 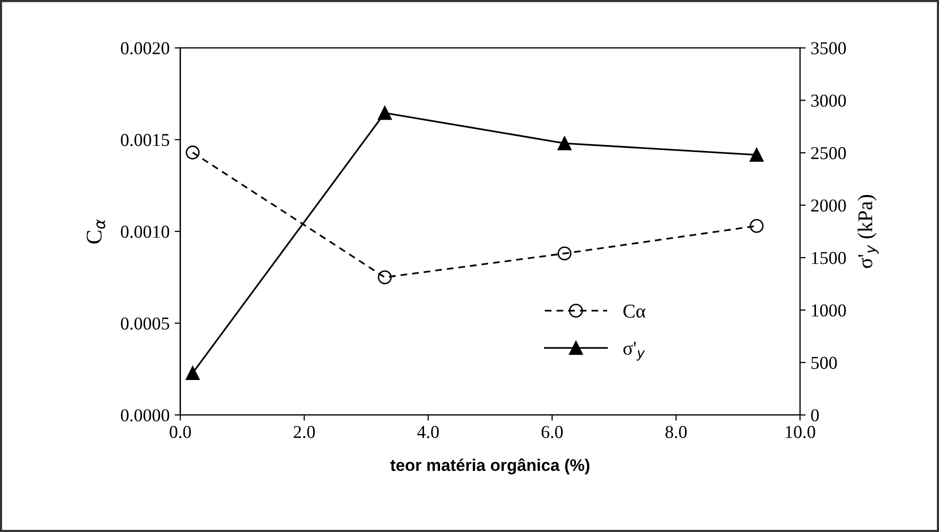 I want to click on y2-tick-label: 2000, so click(x=828, y=205).